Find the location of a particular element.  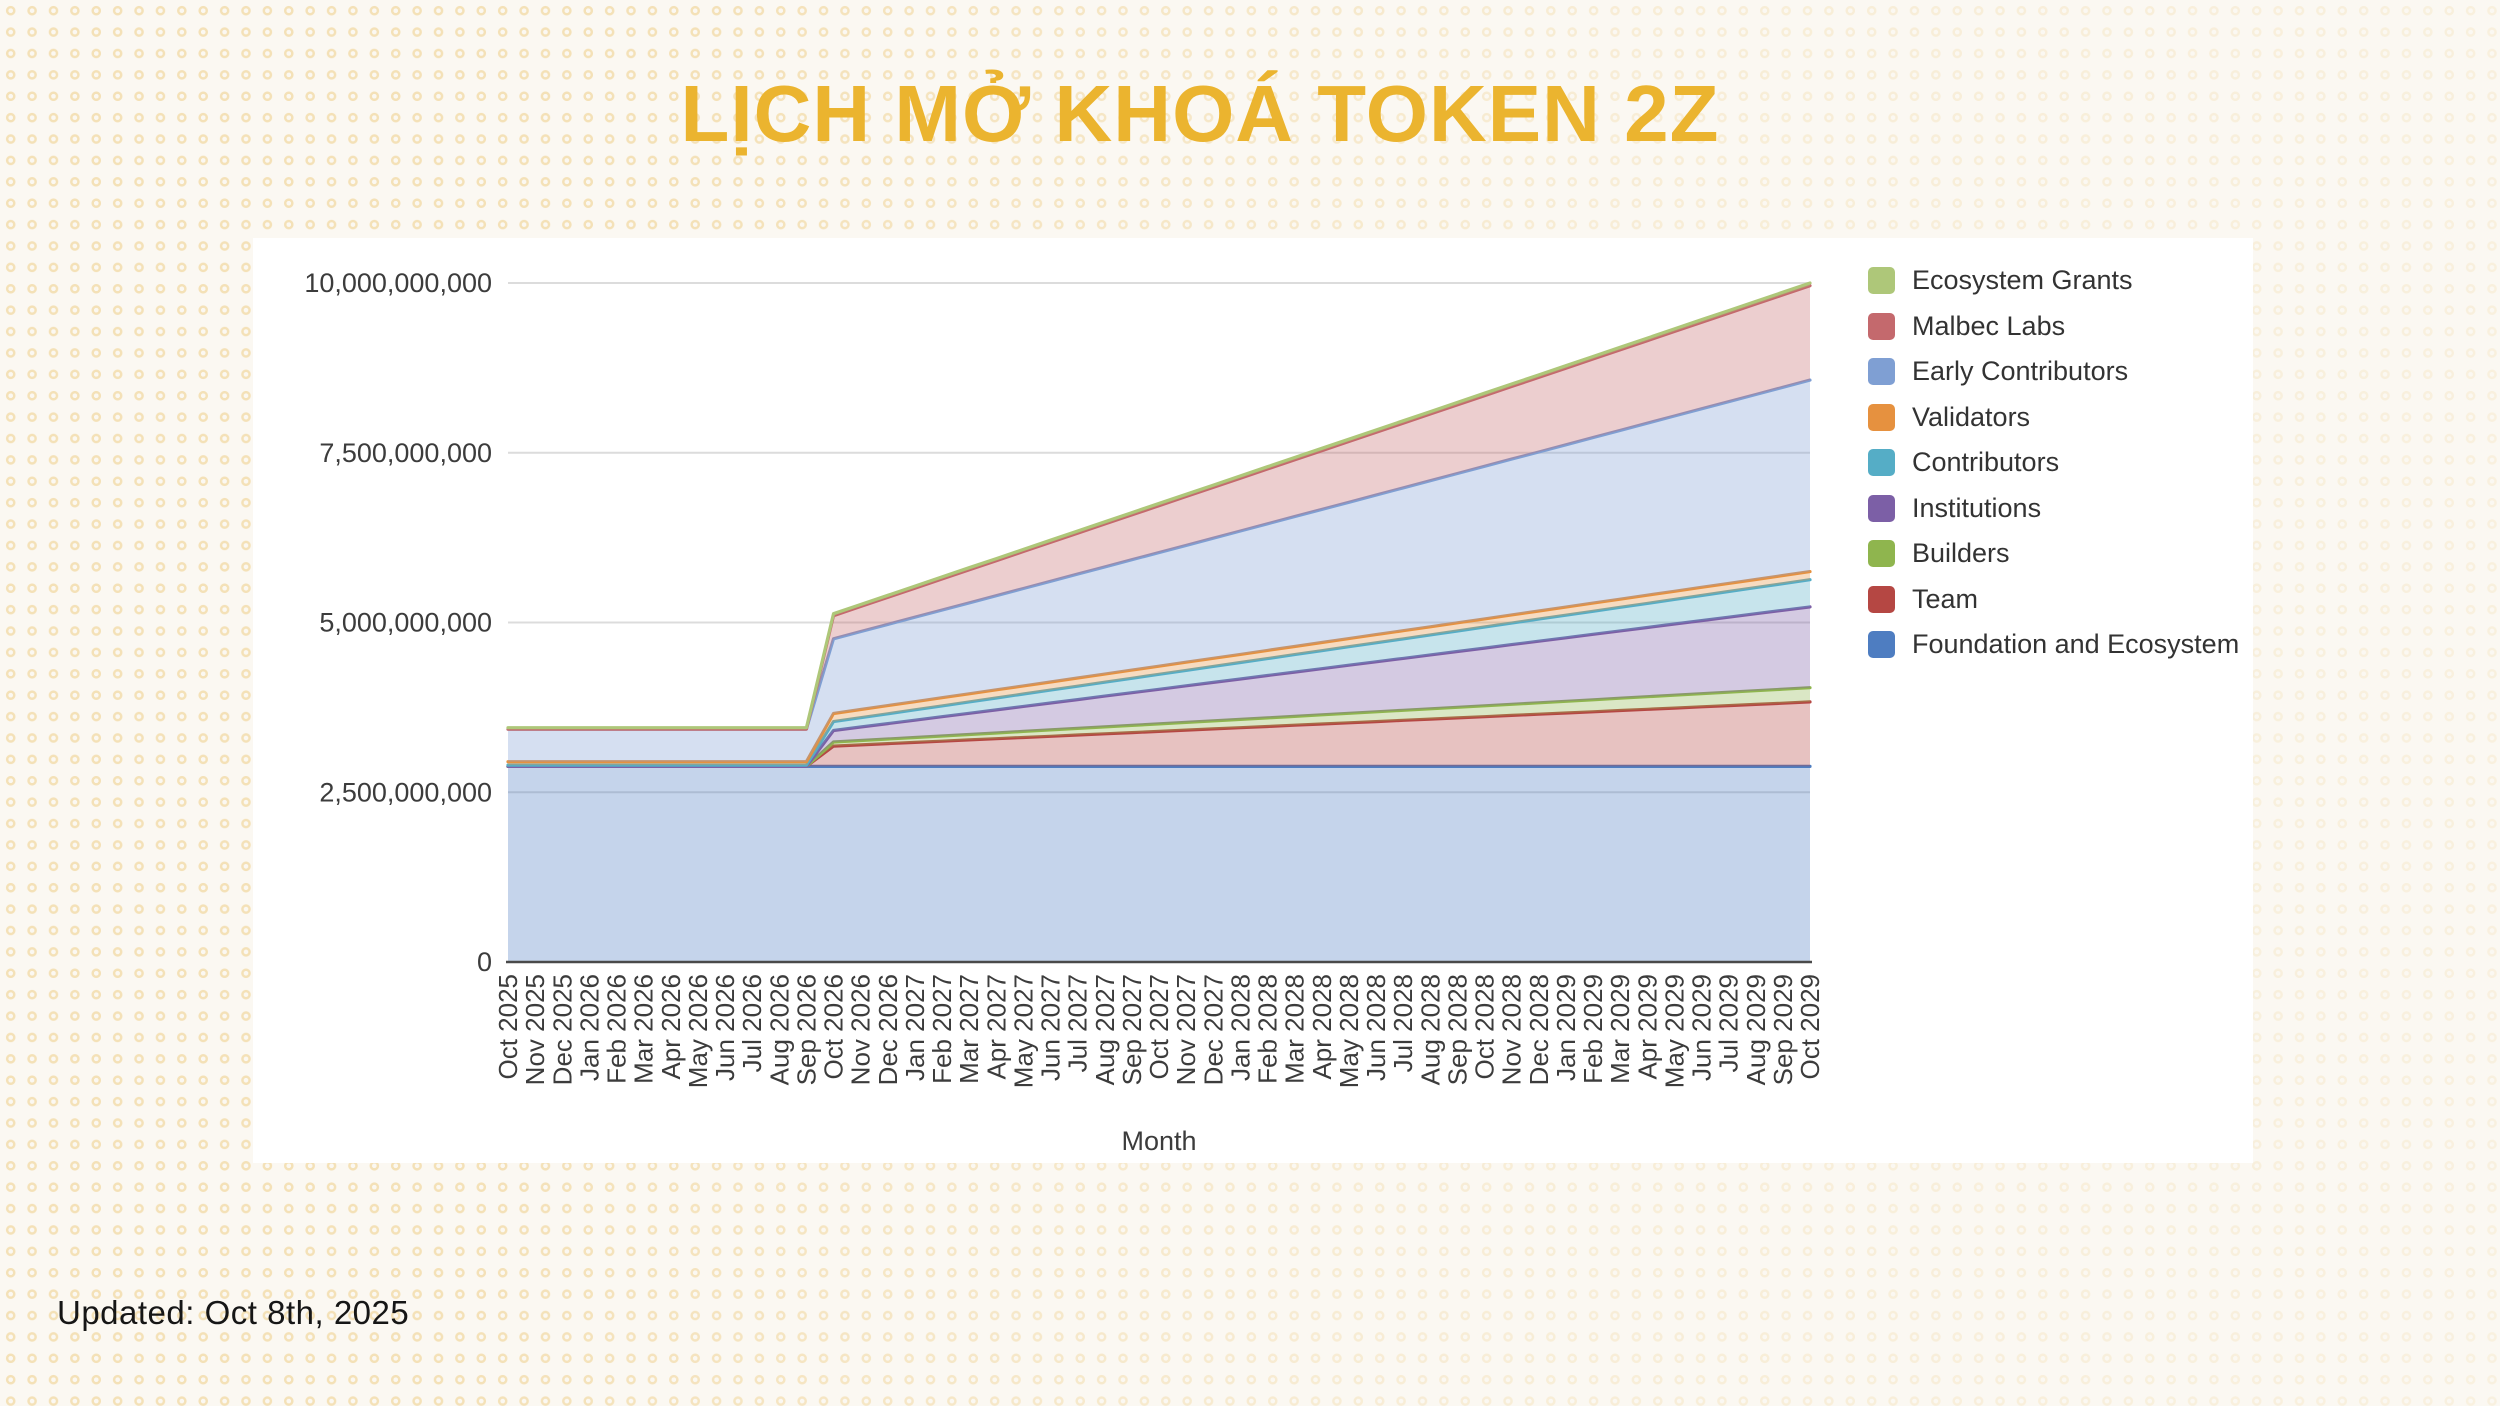

legend-label: Early Contributors is located at coordinates (2020, 371).